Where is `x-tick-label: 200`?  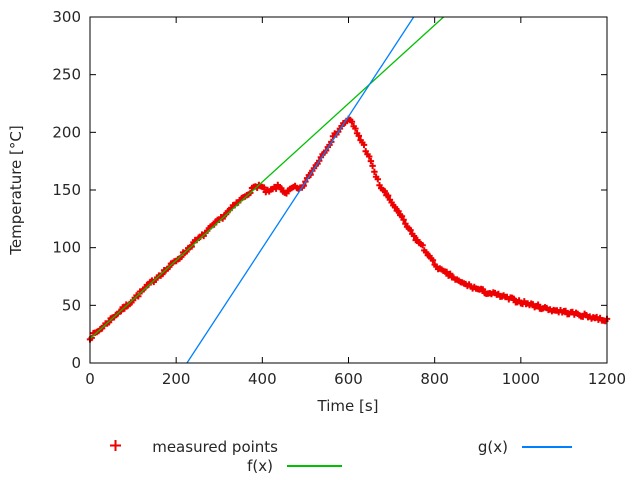 x-tick-label: 200 is located at coordinates (176, 379).